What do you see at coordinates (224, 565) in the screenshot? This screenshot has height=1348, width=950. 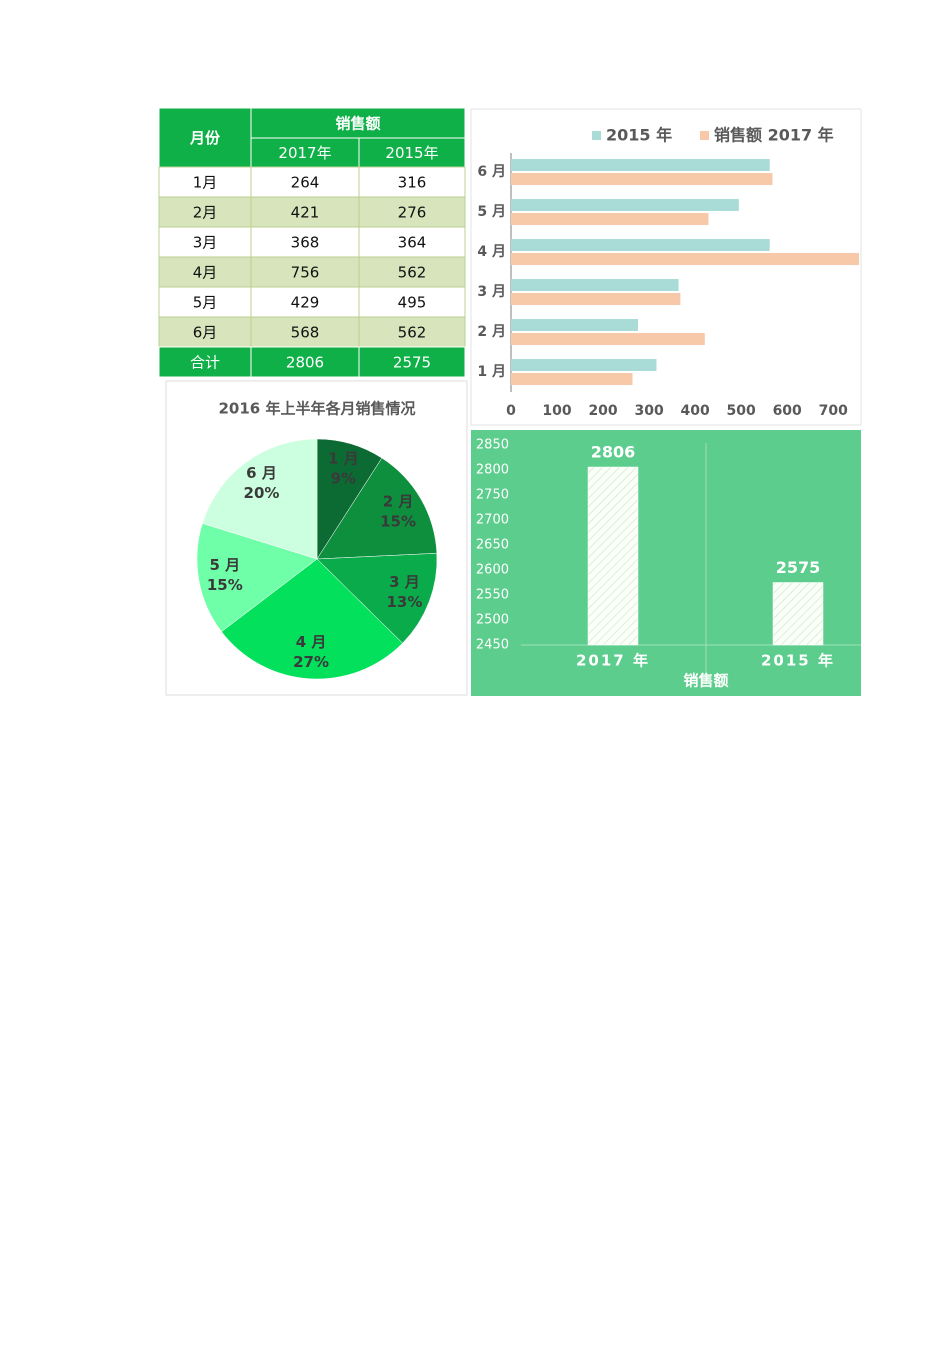 I see `slice-label: 5 月` at bounding box center [224, 565].